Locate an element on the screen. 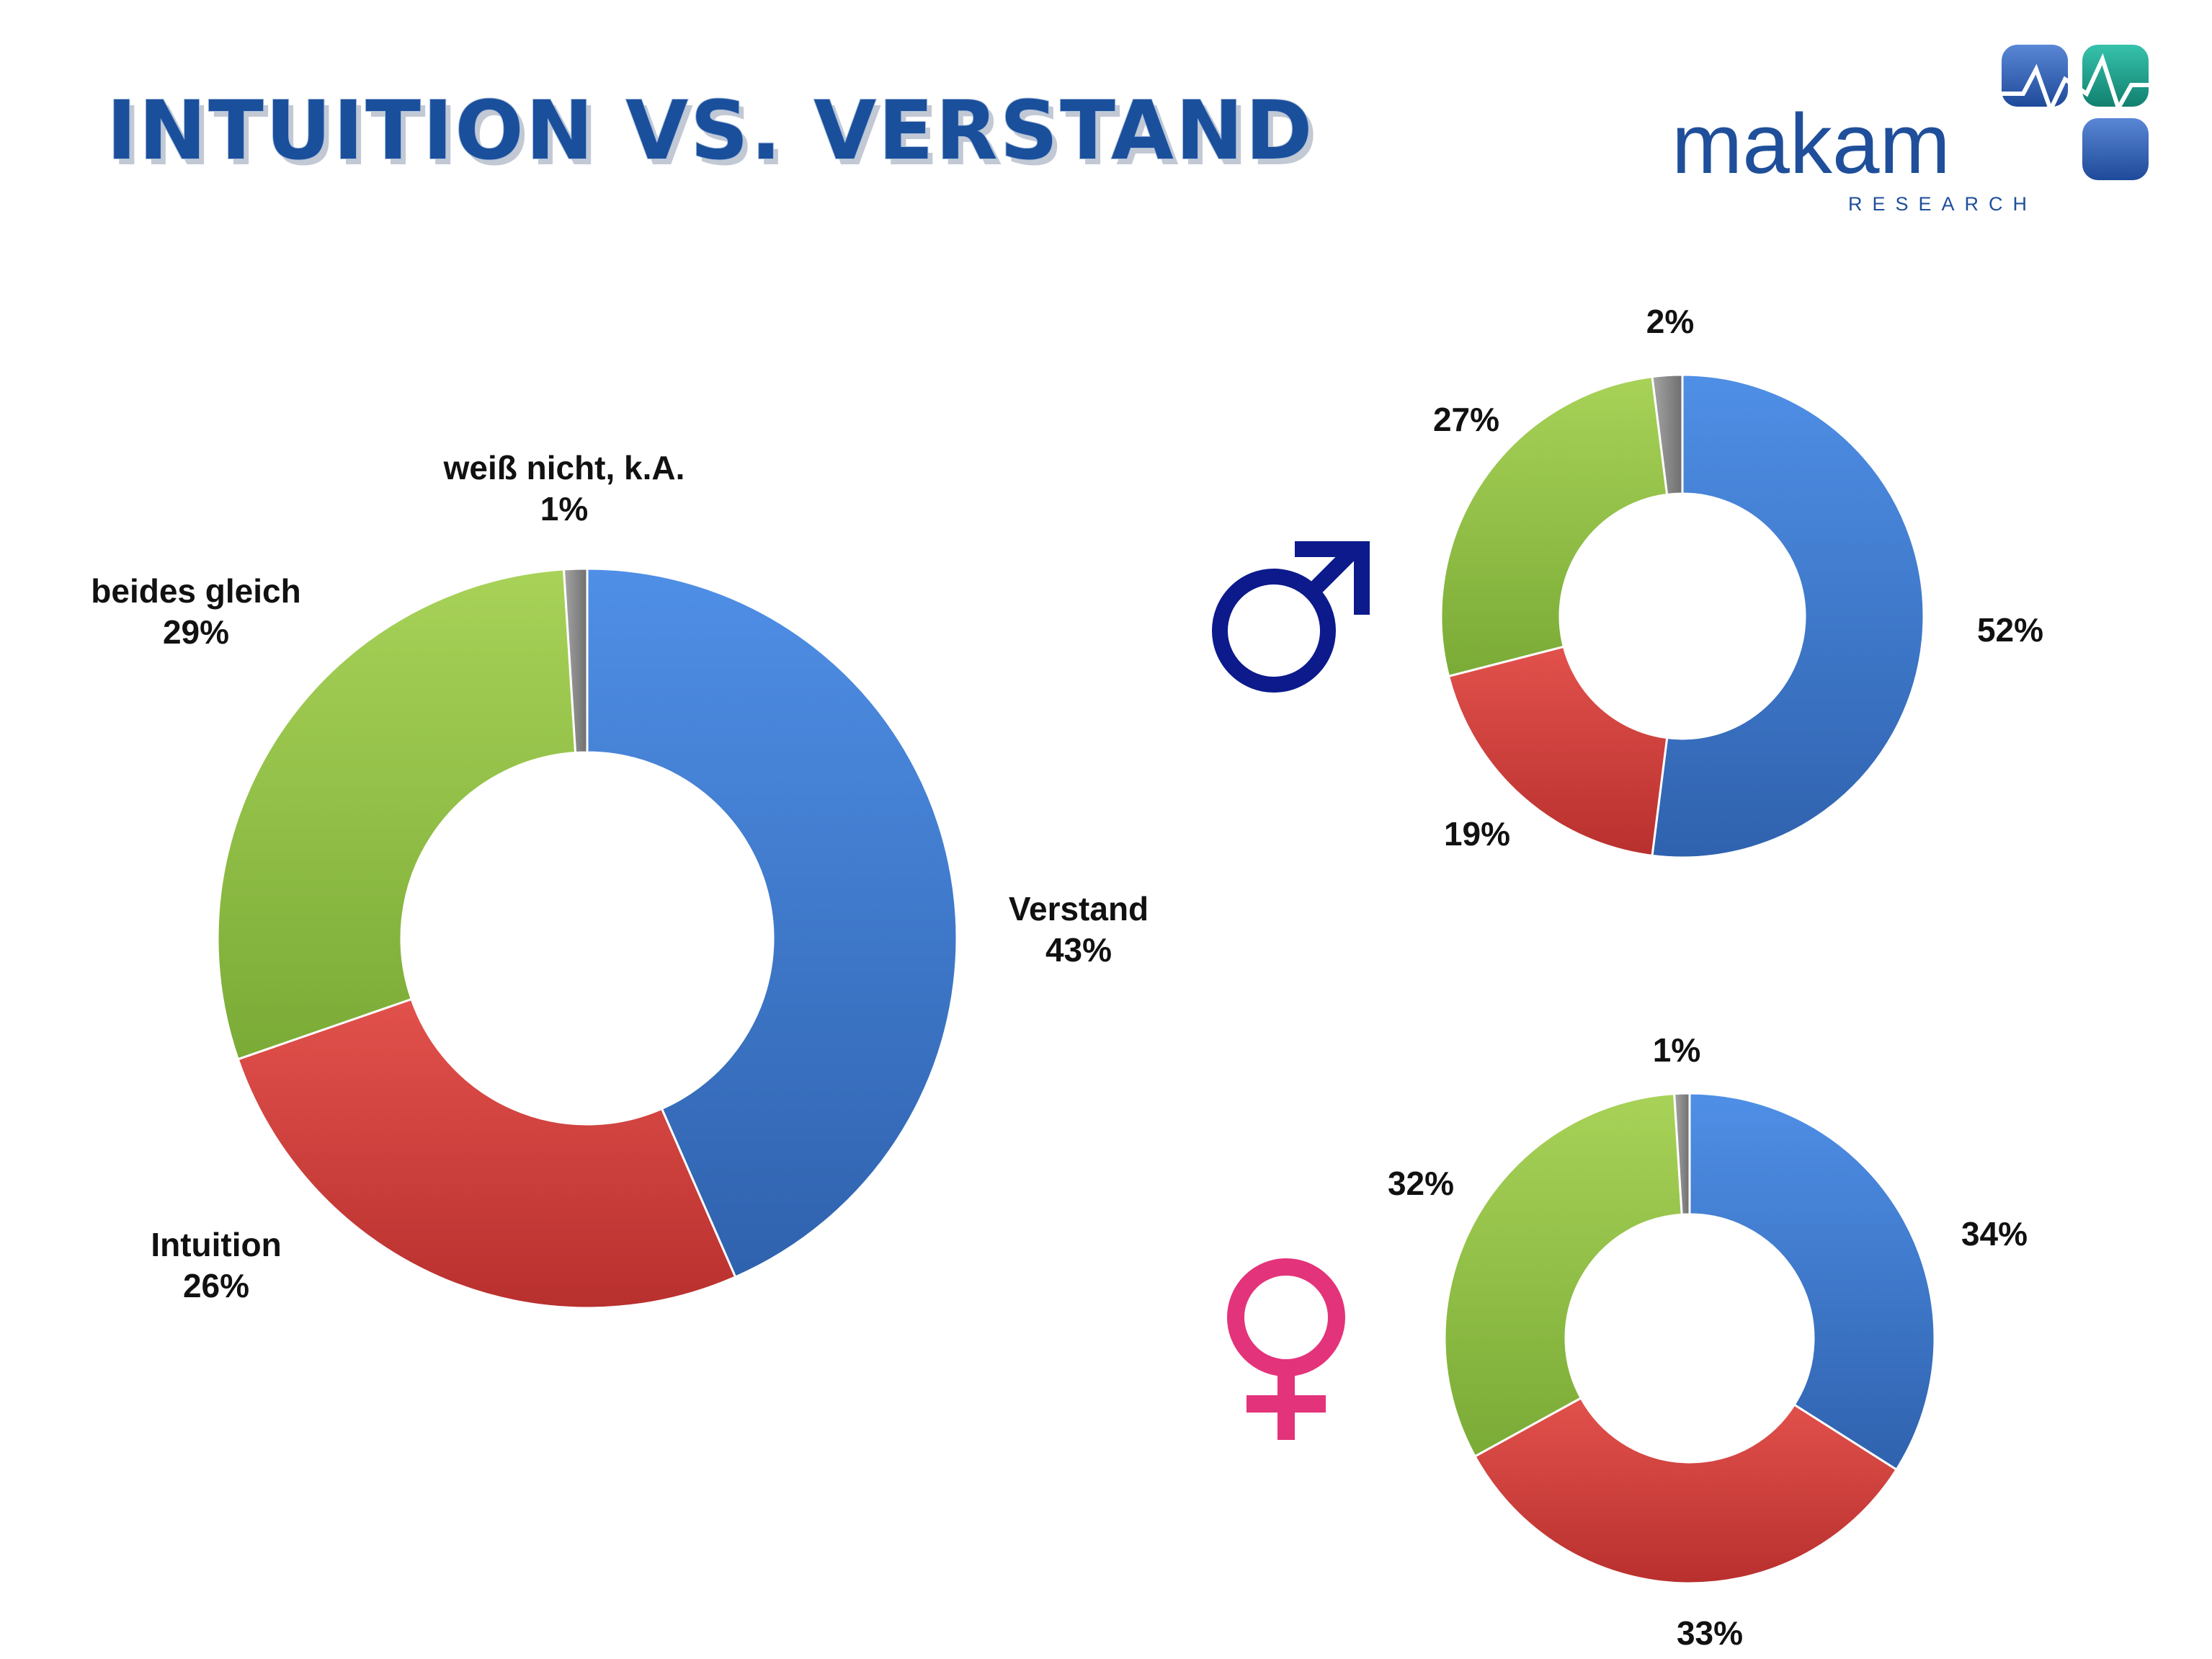  label-female-intuition-value: 33% is located at coordinates (1710, 1633).